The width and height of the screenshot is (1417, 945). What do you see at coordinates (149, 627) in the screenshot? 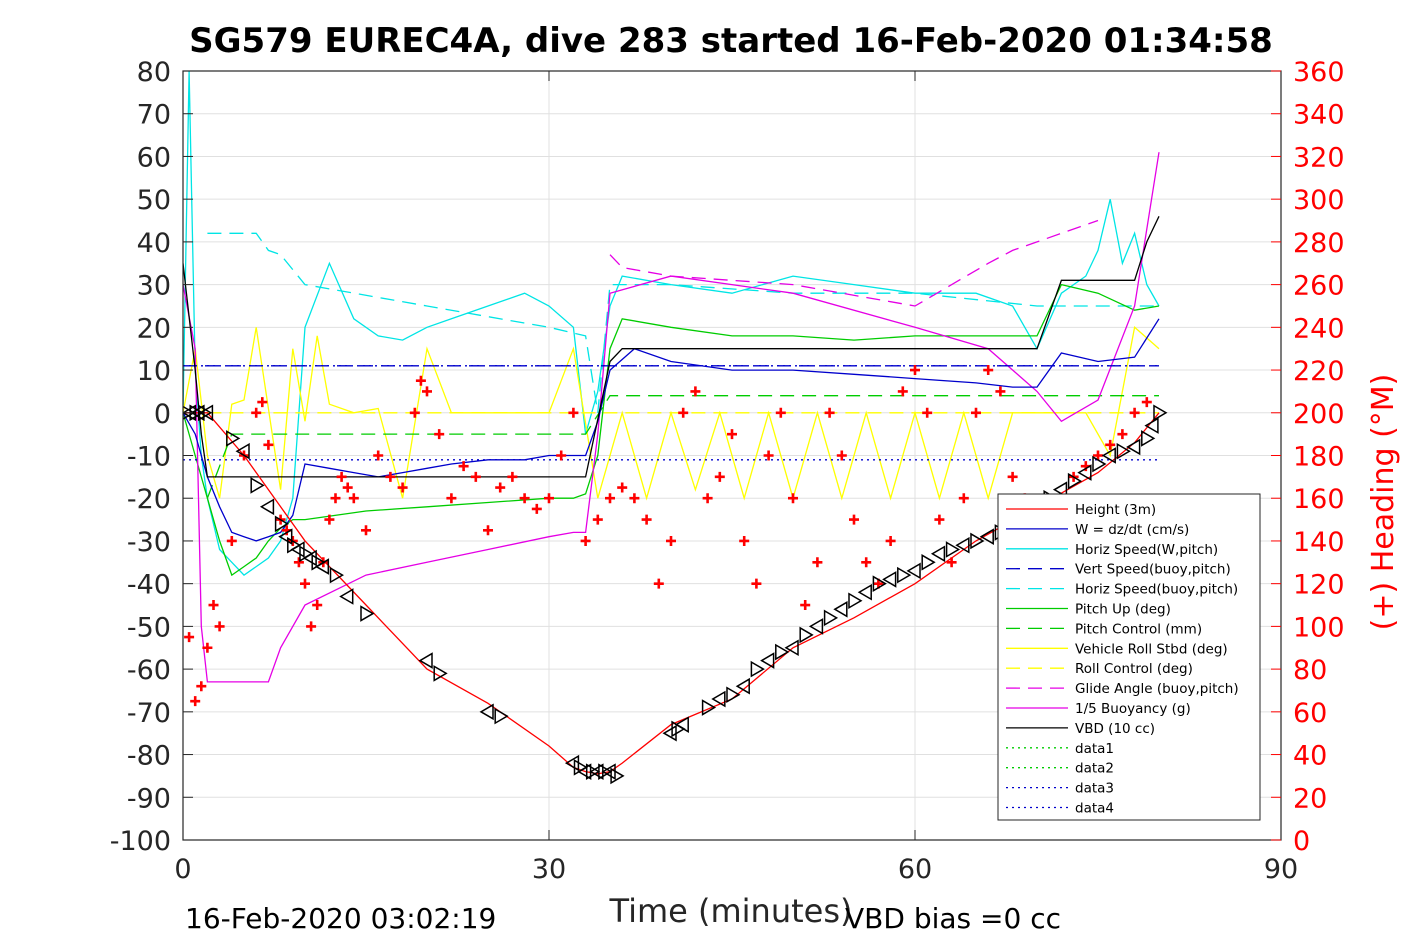
I see `y-tick-label: -50` at bounding box center [149, 627].